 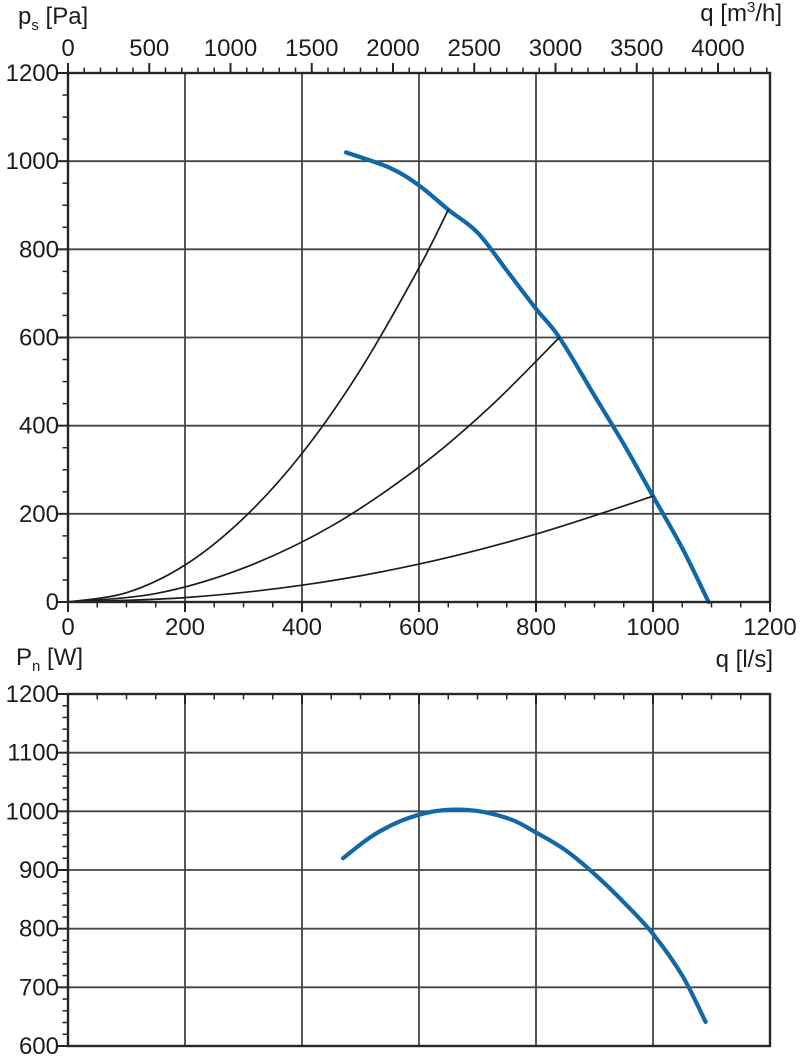 What do you see at coordinates (35, 25) in the screenshot?
I see `pressure-axis-title-sub: s` at bounding box center [35, 25].